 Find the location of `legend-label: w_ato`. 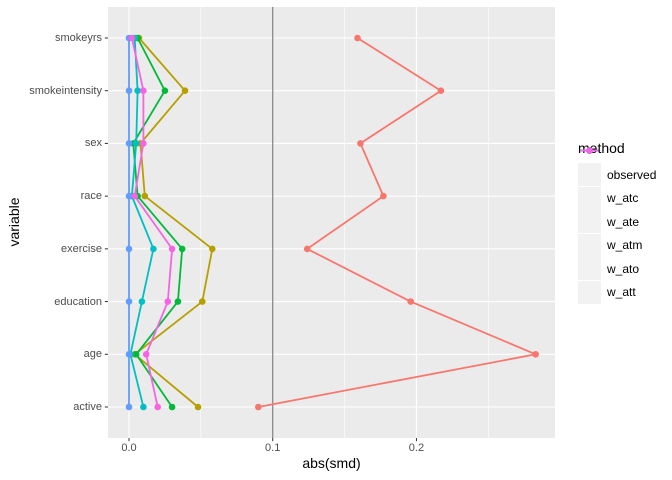

legend-label: w_ato is located at coordinates (623, 268).